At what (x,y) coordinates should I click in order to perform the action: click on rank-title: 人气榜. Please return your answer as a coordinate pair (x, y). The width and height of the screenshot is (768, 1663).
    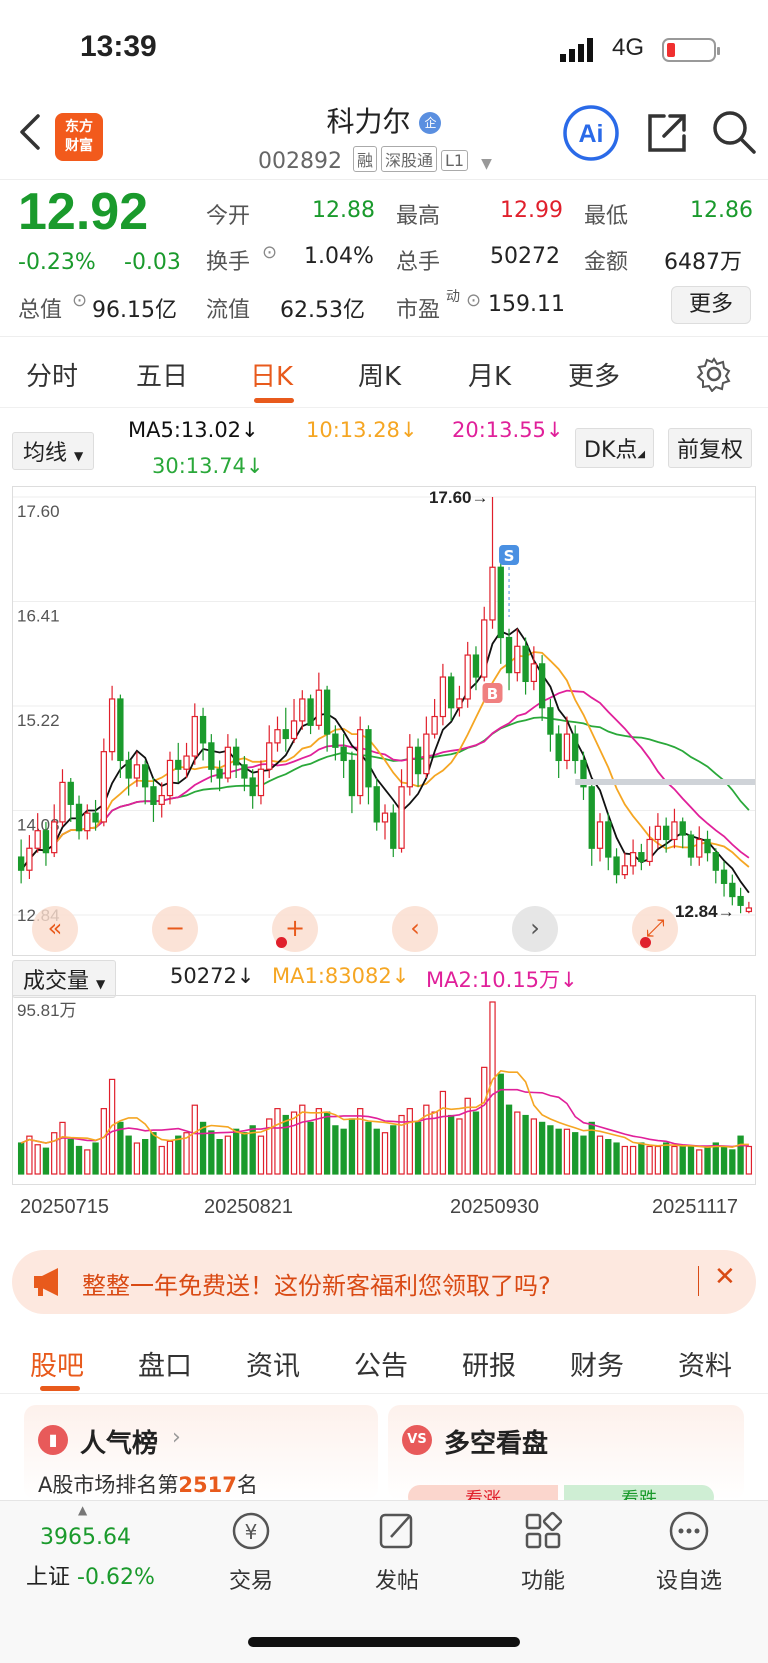
    Looking at the image, I should click on (119, 1444).